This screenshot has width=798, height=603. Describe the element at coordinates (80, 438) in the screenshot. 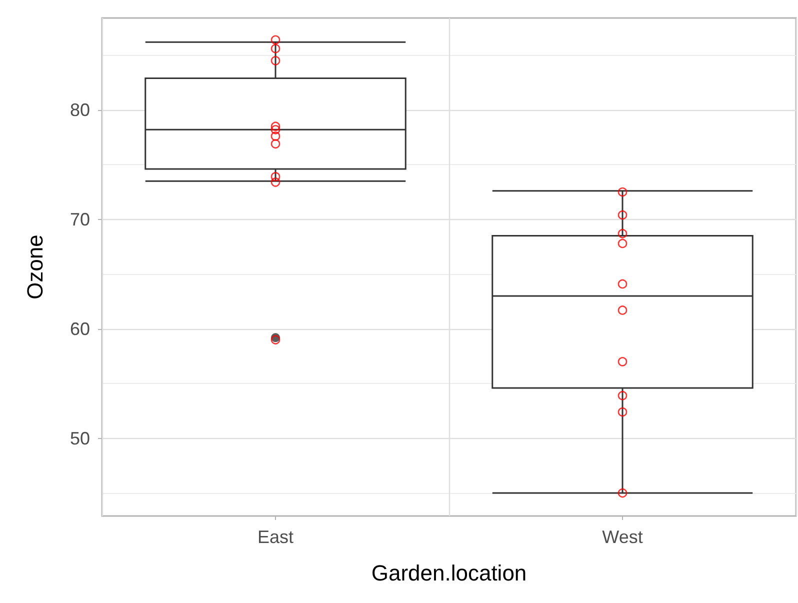

I see `y-tick-label: 50` at that location.